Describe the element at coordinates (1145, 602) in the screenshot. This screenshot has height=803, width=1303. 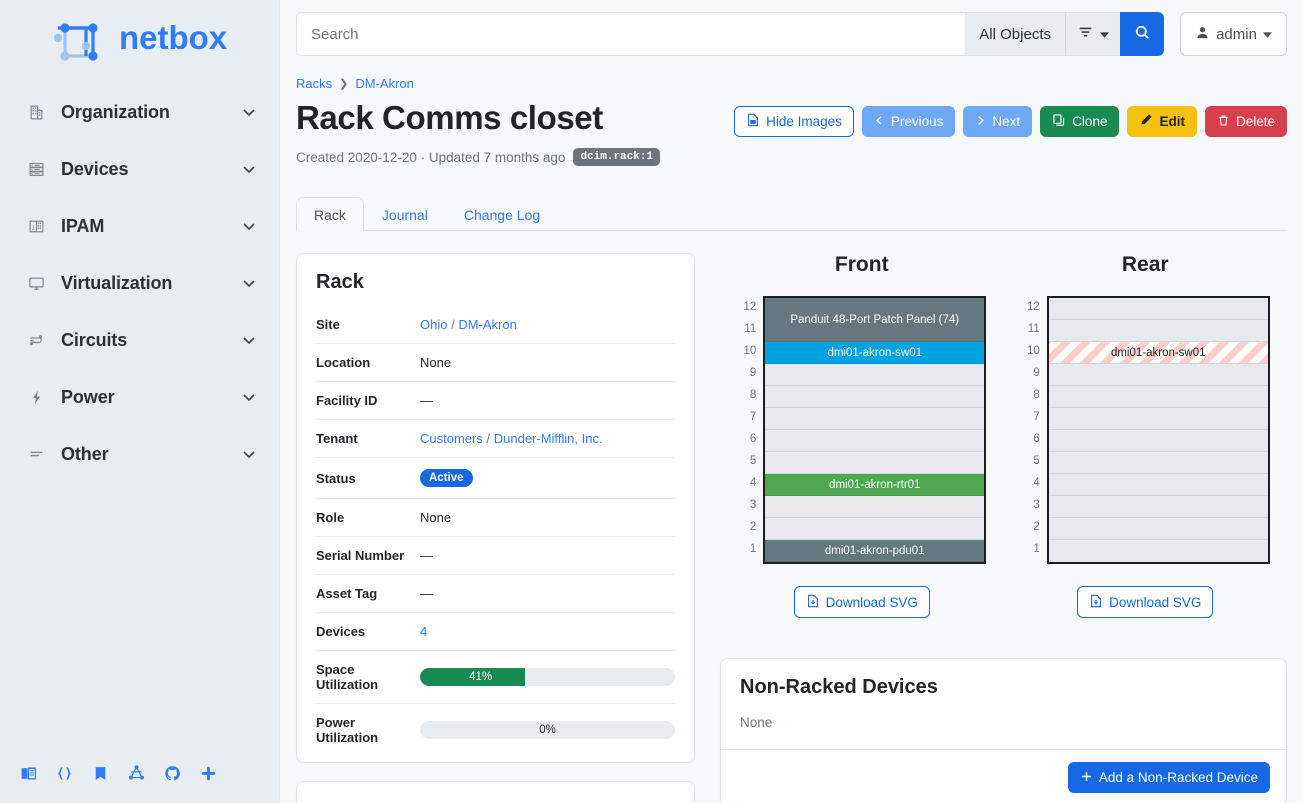
I see `download-svg-rear-button: Download SVG` at that location.